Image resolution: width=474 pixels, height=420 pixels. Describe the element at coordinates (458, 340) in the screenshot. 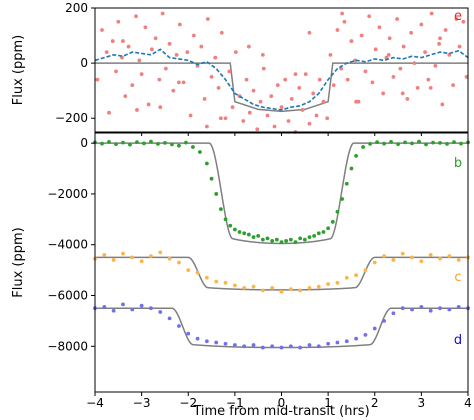

I see `planet-d-label: d` at that location.